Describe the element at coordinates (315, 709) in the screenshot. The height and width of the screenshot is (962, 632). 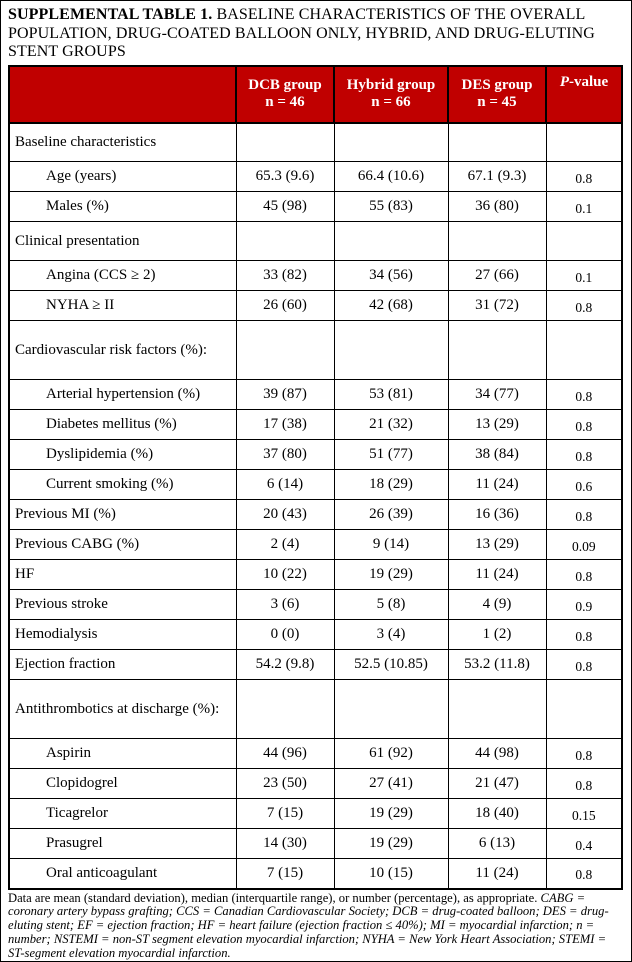
I see `table-row: Antithrombotics at discharge (%):` at that location.